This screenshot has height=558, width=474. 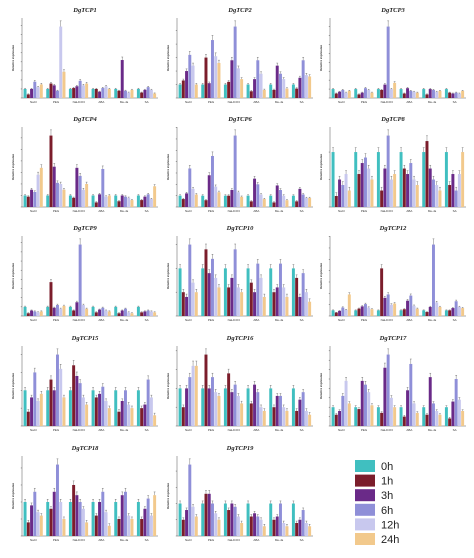 I want to click on legend-label: 12h, so click(x=390, y=525).